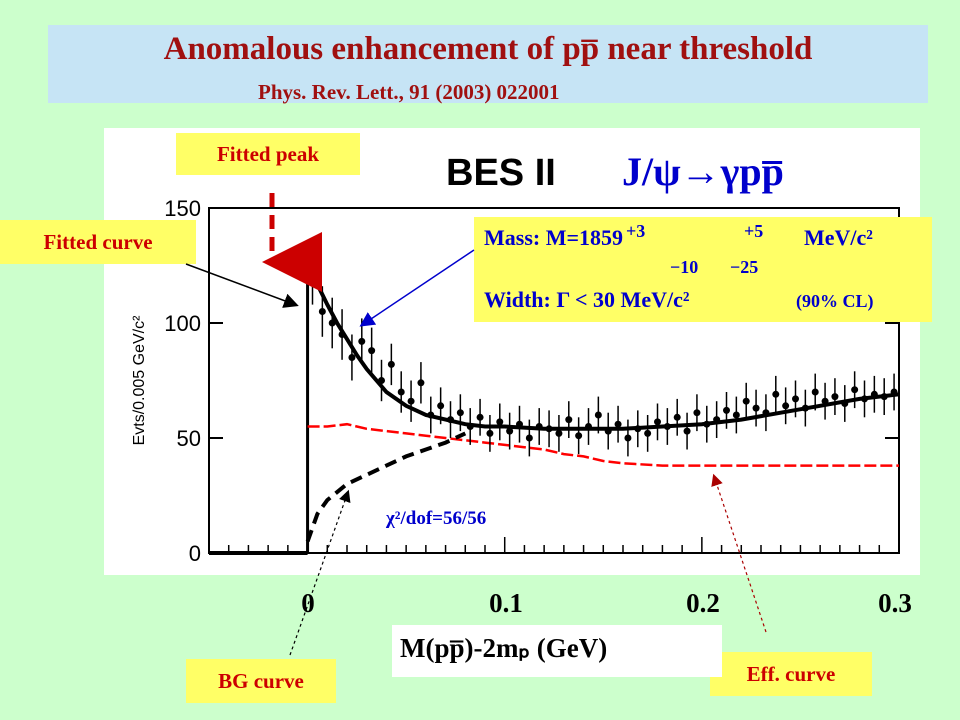  What do you see at coordinates (139, 380) in the screenshot?
I see `y-axis-label: Evts/0.005 GeV/c²` at bounding box center [139, 380].